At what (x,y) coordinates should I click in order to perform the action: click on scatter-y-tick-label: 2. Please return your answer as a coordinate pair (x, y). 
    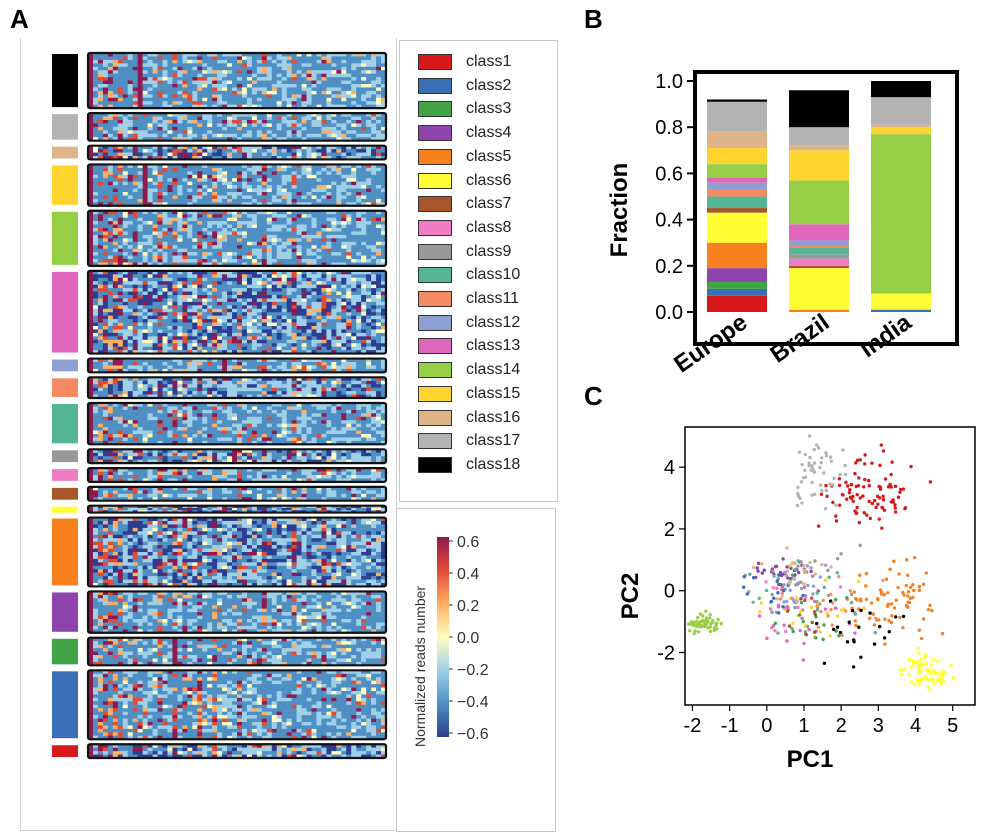
    Looking at the image, I should click on (669, 530).